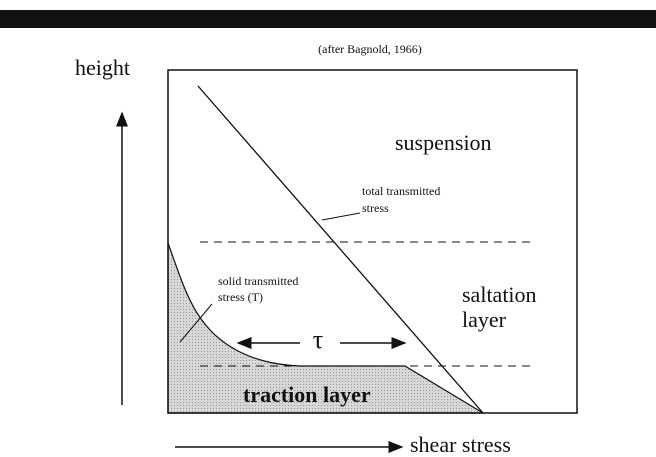 The width and height of the screenshot is (656, 457). I want to click on top-bar, so click(328, 19).